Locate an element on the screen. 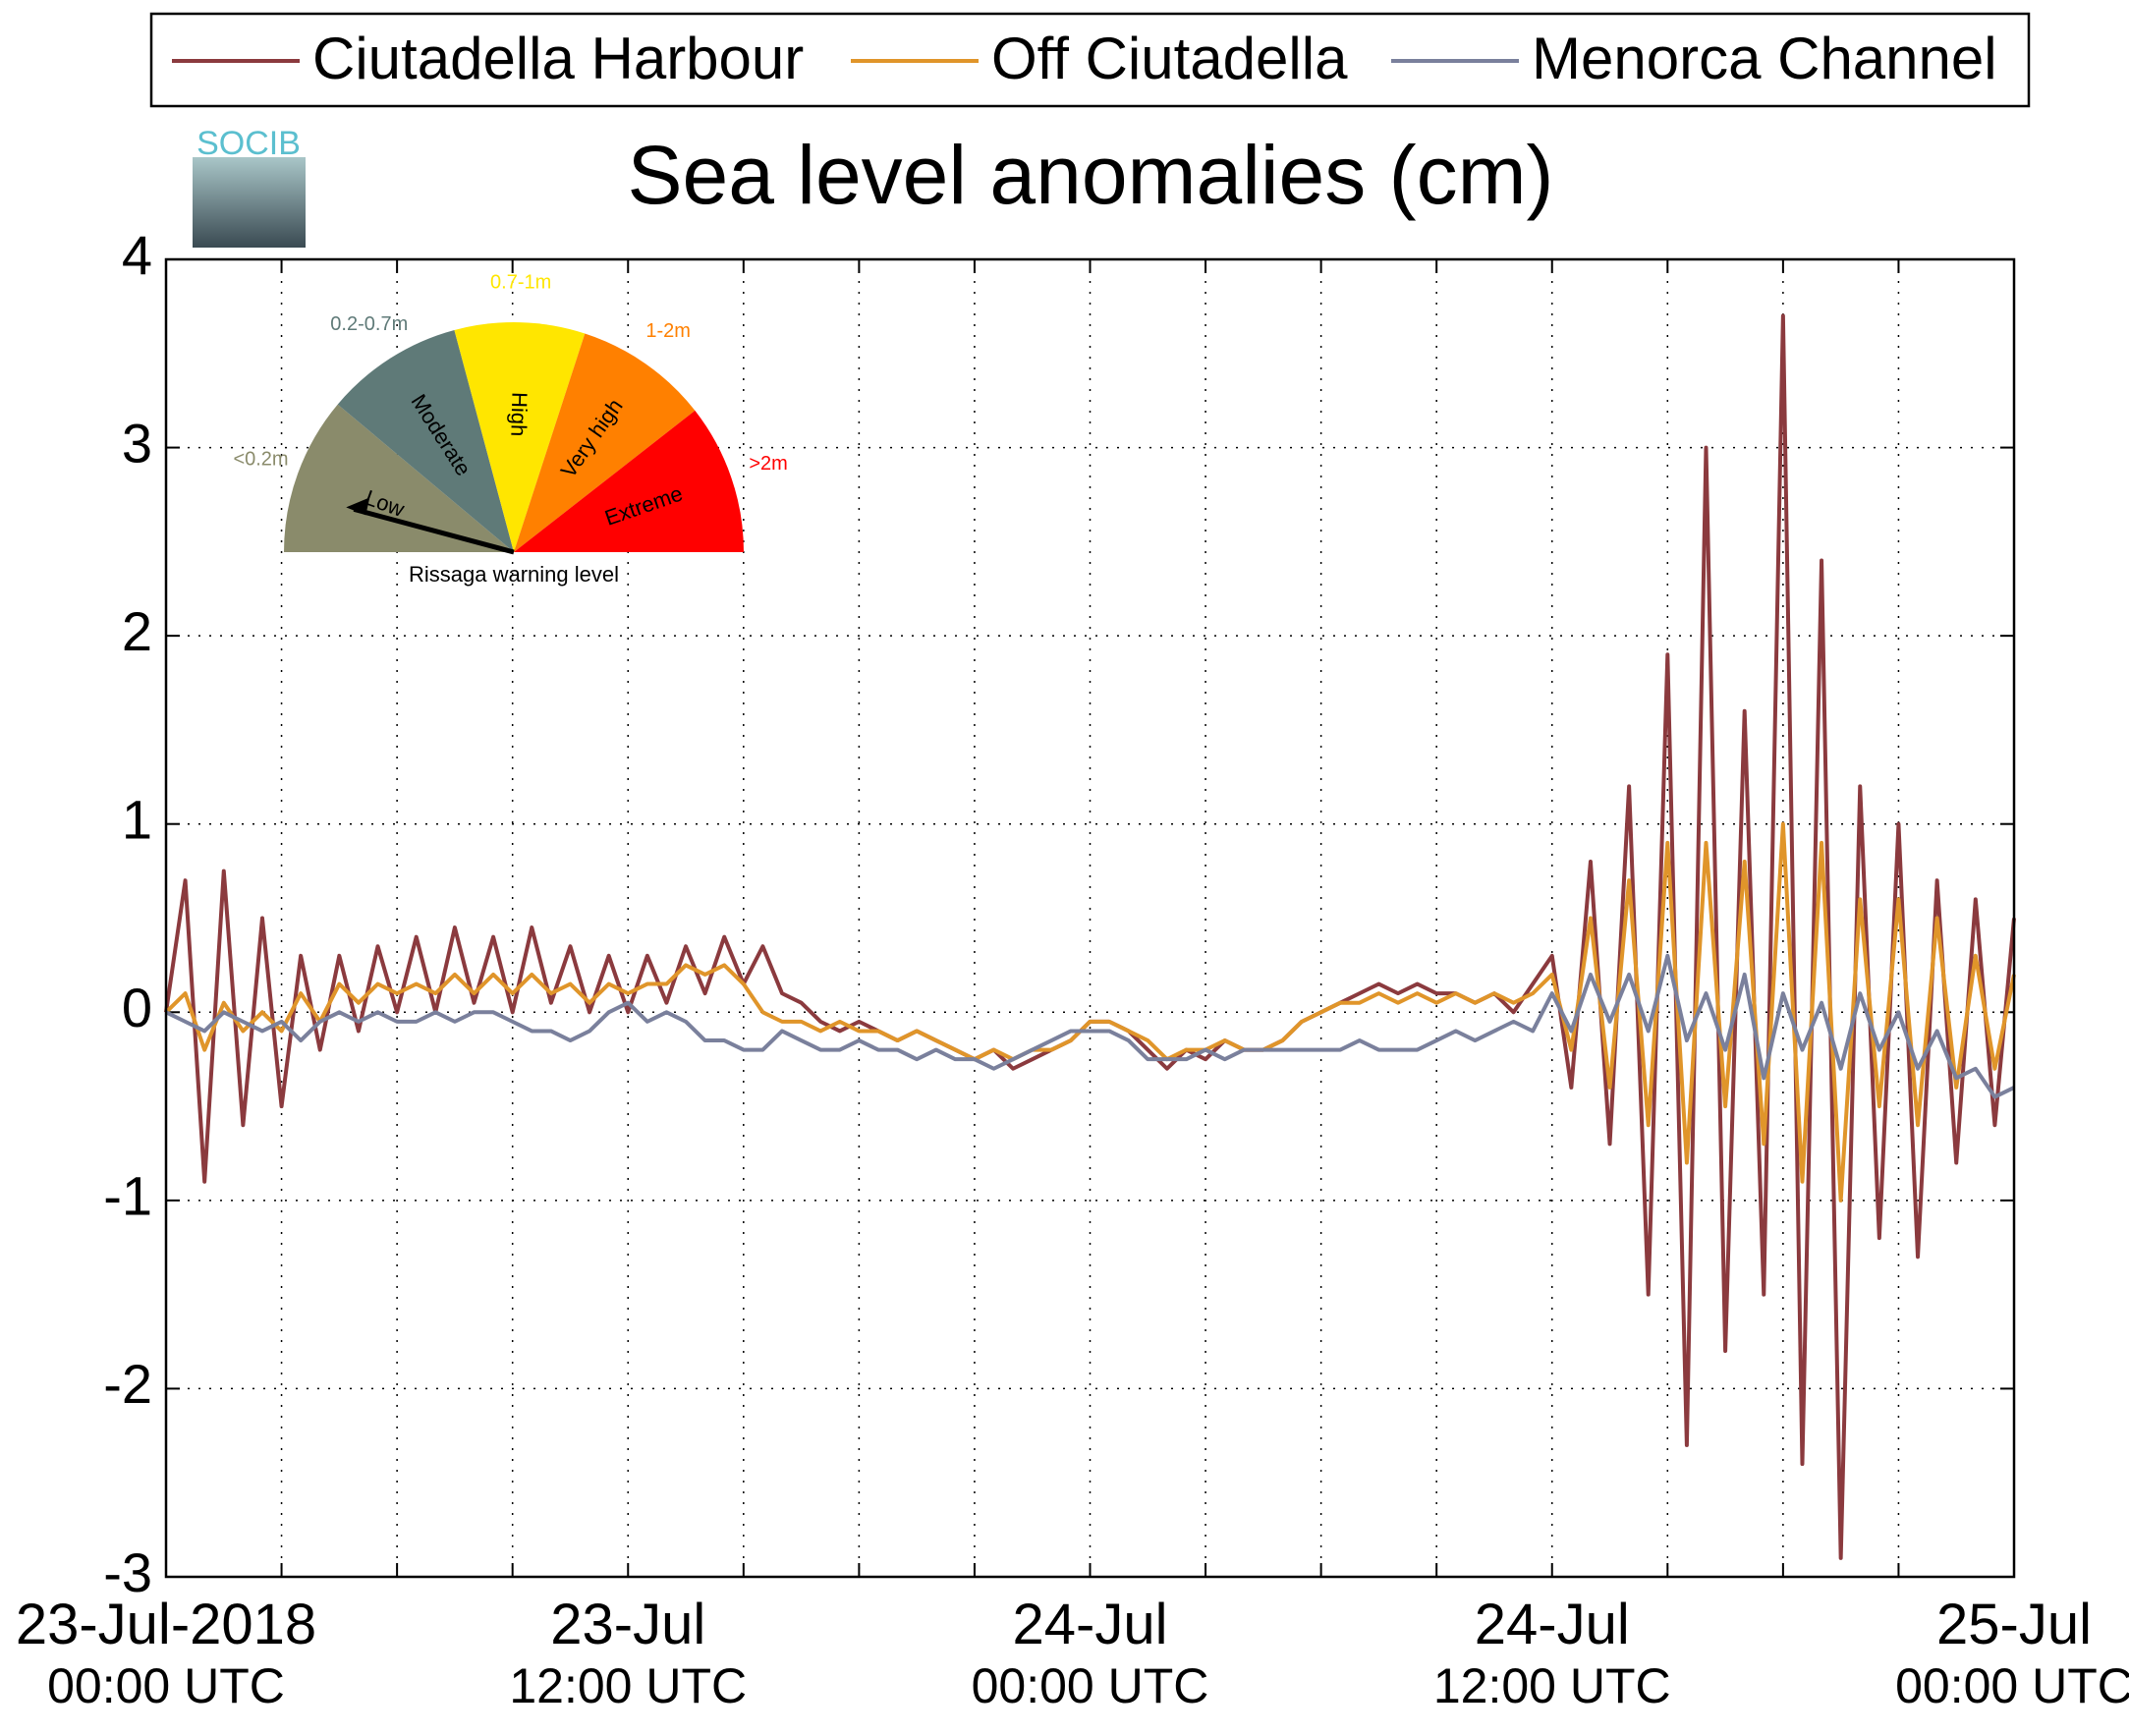 The width and height of the screenshot is (2129, 1736). gauge-level-range: 1-2m is located at coordinates (668, 331).